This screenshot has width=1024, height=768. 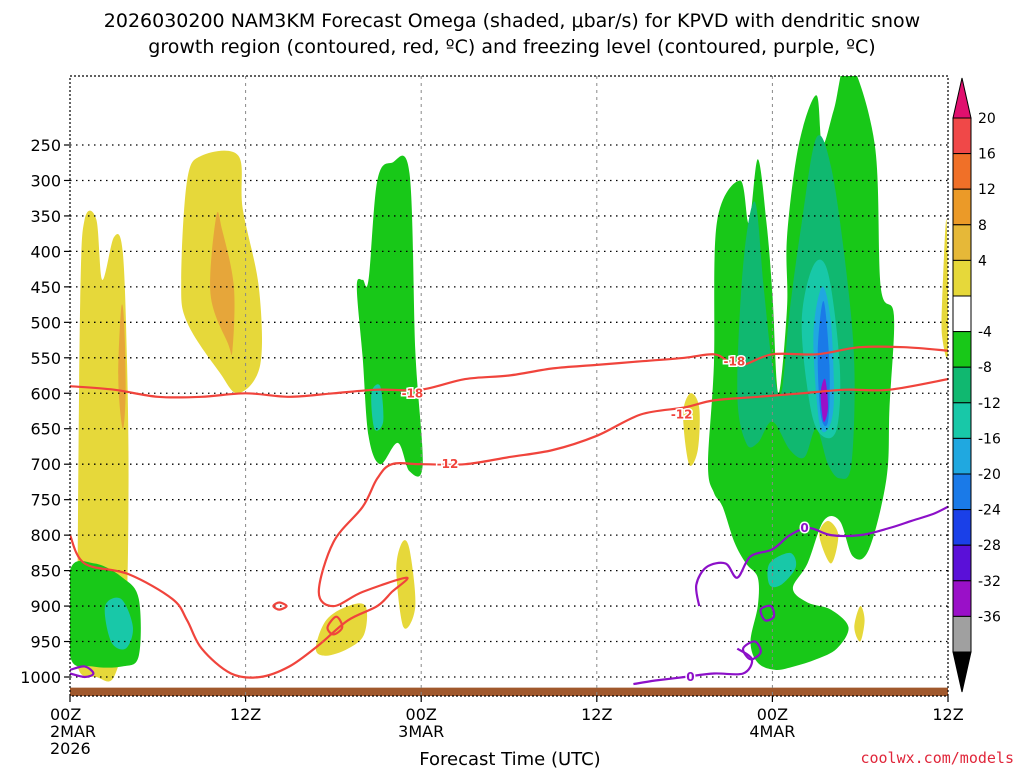 I want to click on colorbar-label-5: -4, so click(x=985, y=333).